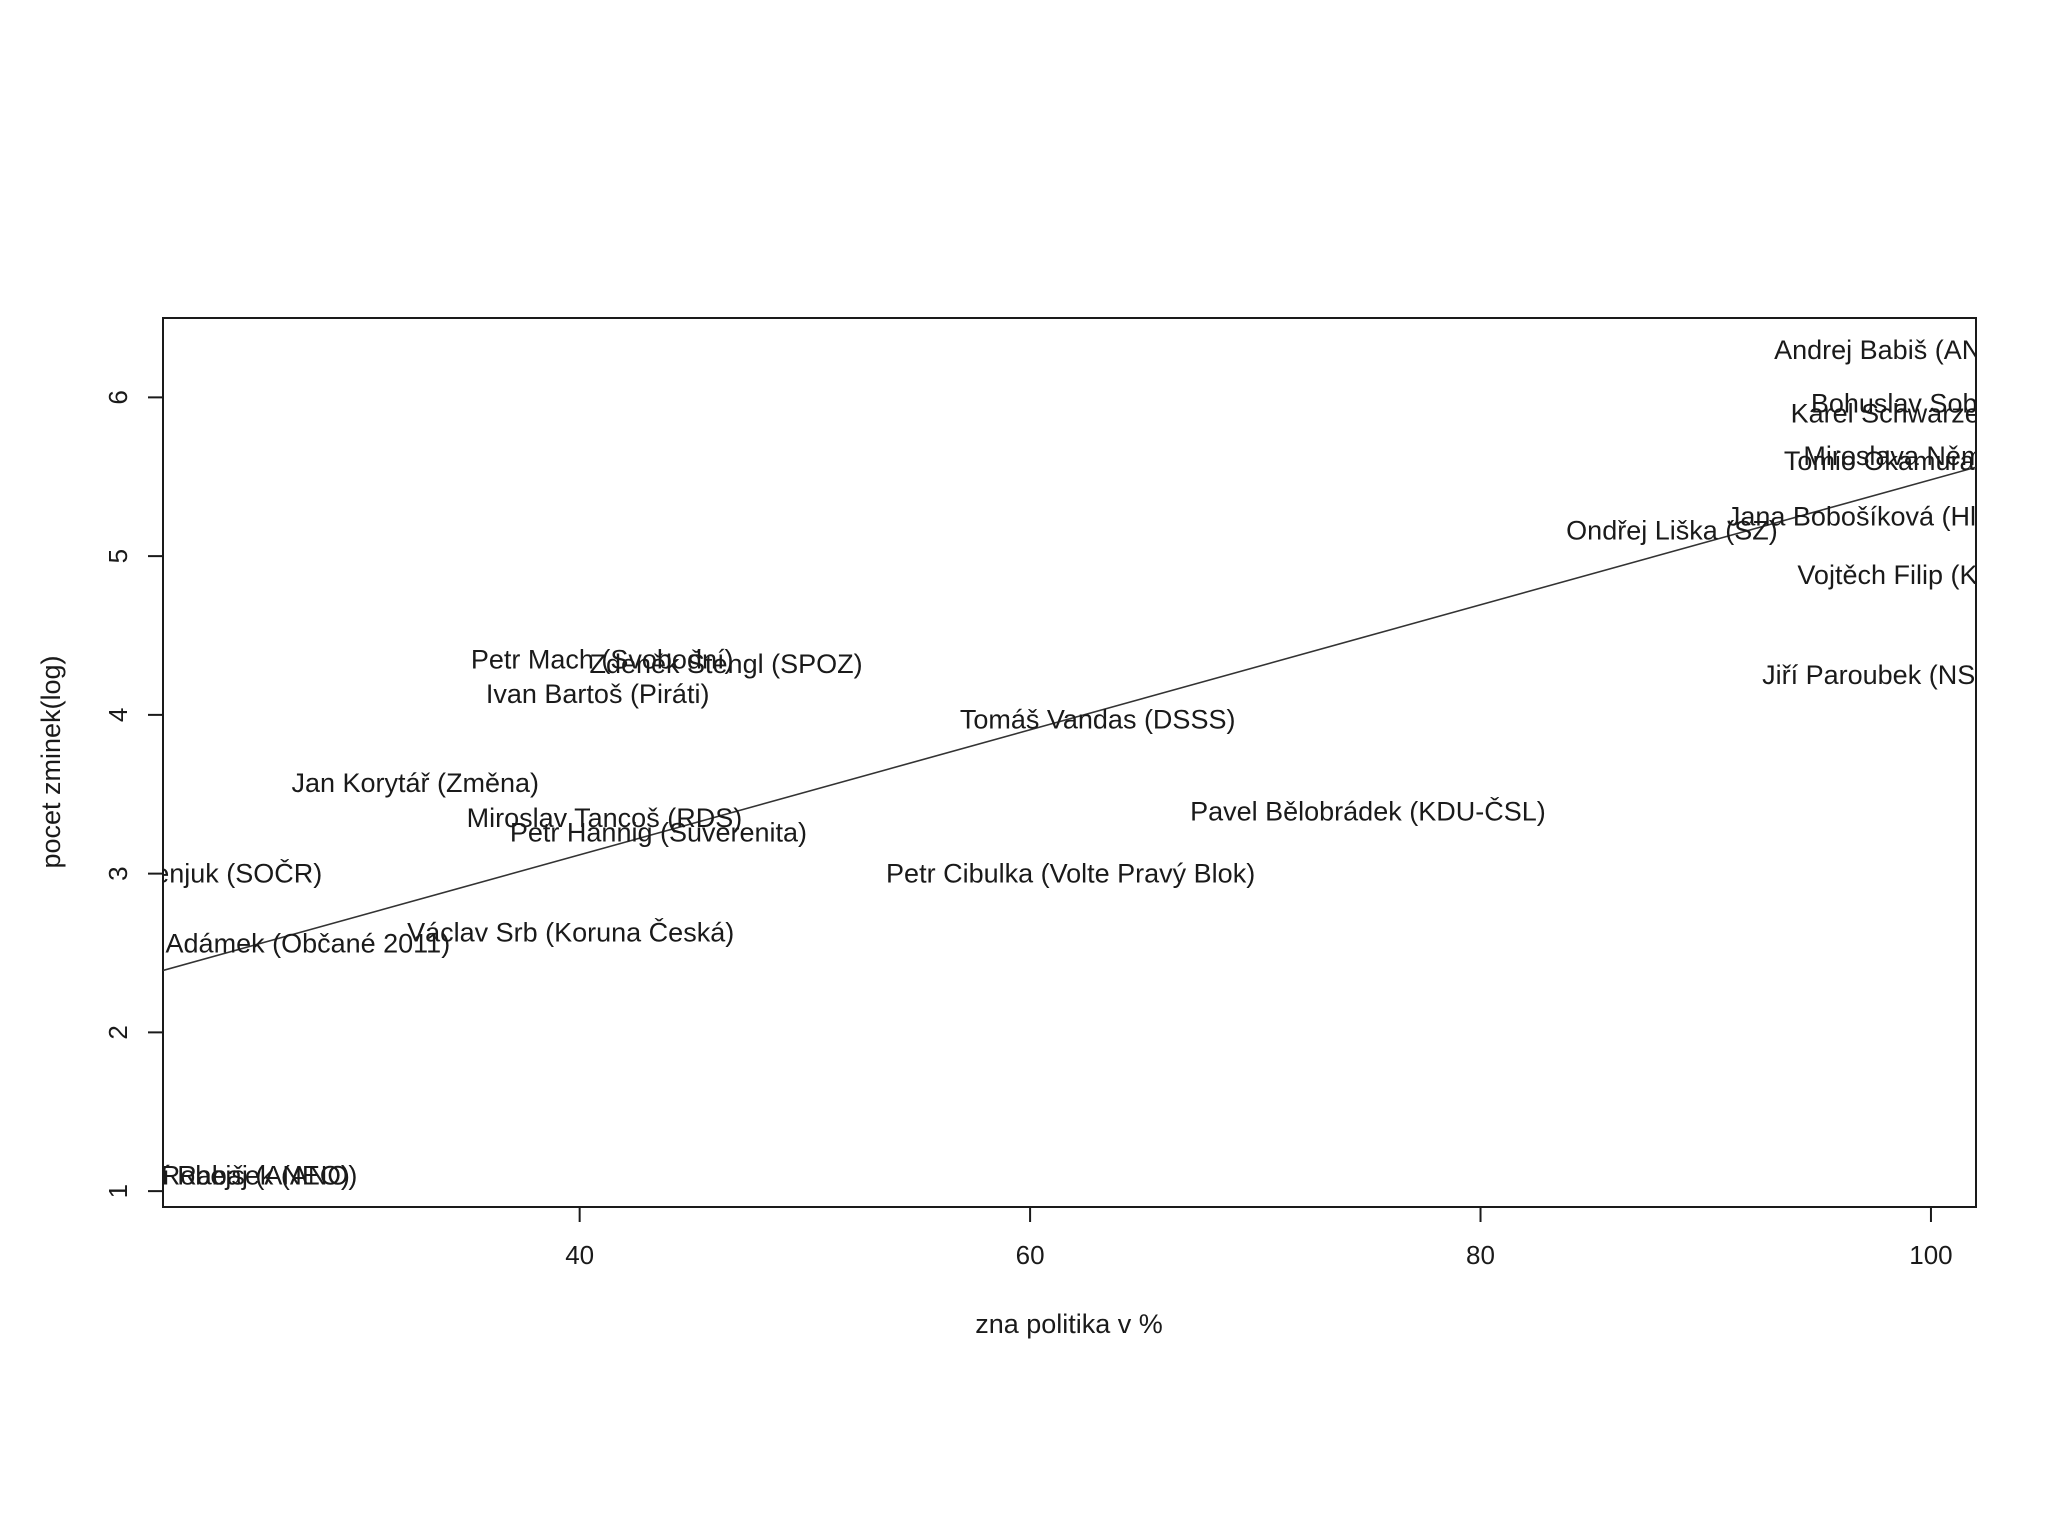  Describe the element at coordinates (1887, 516) in the screenshot. I see `point-label: Jana Bobošíková (Hlavu vzhůru)` at that location.